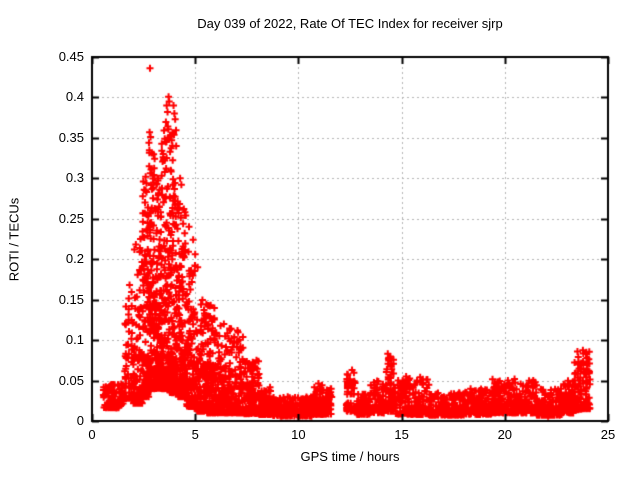 The image size is (640, 480). Describe the element at coordinates (195, 434) in the screenshot. I see `x-tick-label: 5` at that location.